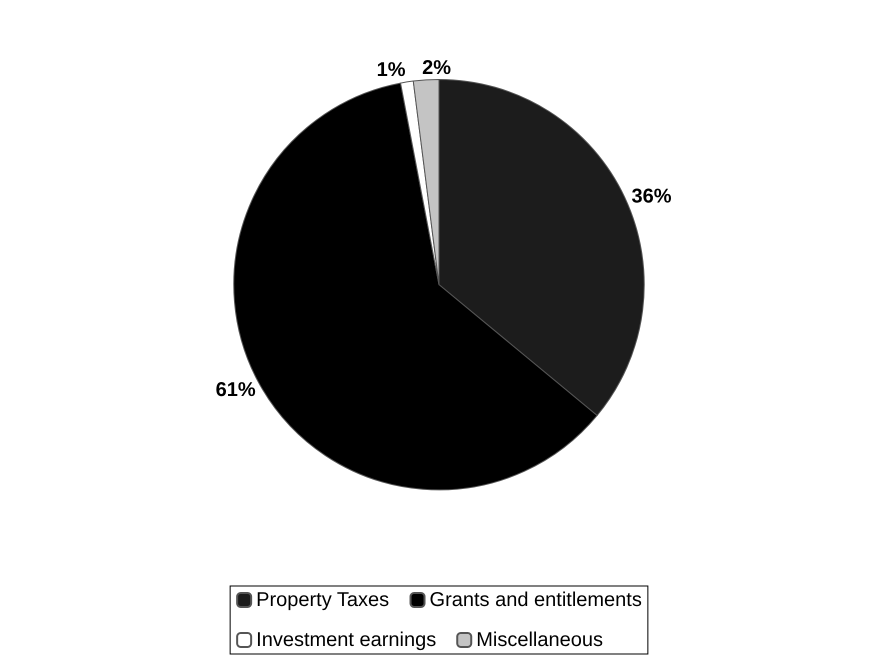  I want to click on legend-label: Investment earnings, so click(346, 640).